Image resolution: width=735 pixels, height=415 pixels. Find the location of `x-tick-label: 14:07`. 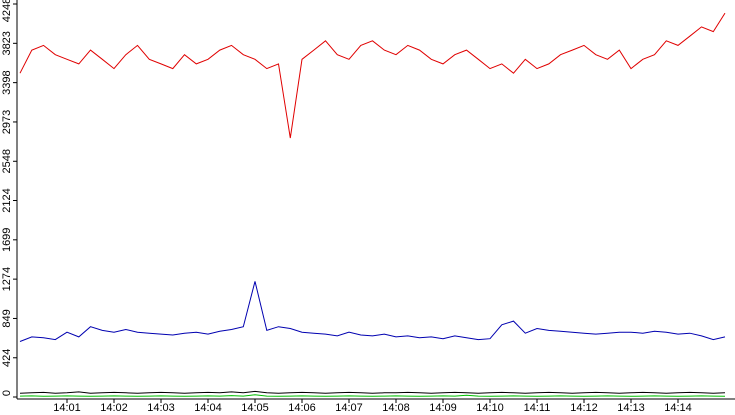

x-tick-label: 14:07 is located at coordinates (349, 408).